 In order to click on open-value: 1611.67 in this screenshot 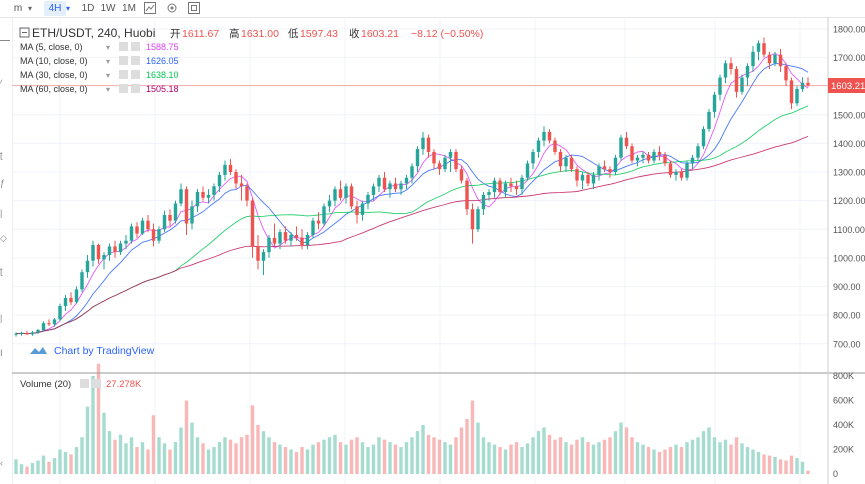, I will do `click(200, 34)`.